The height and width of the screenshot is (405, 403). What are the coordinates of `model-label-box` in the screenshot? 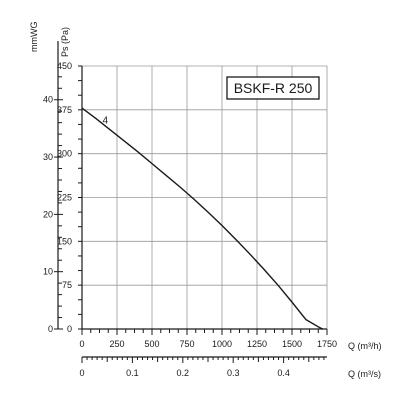 It's located at (273, 88).